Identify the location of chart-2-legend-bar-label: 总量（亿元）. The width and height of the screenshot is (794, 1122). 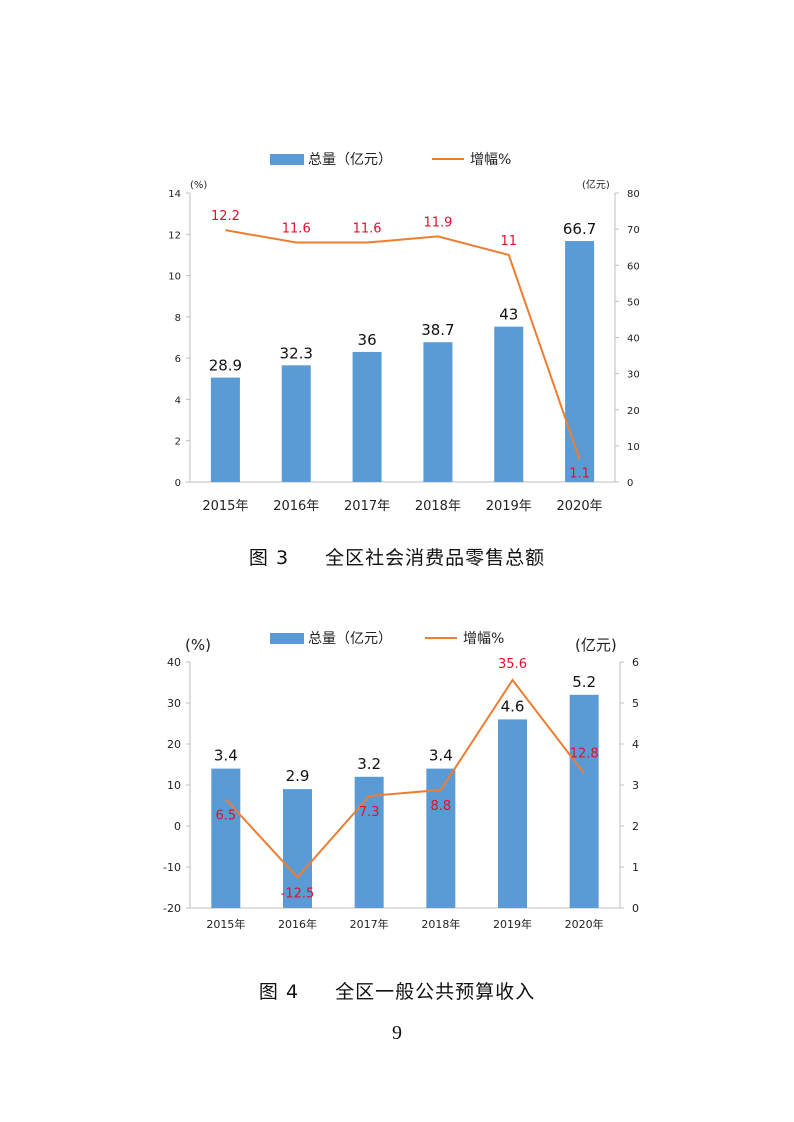
(350, 639).